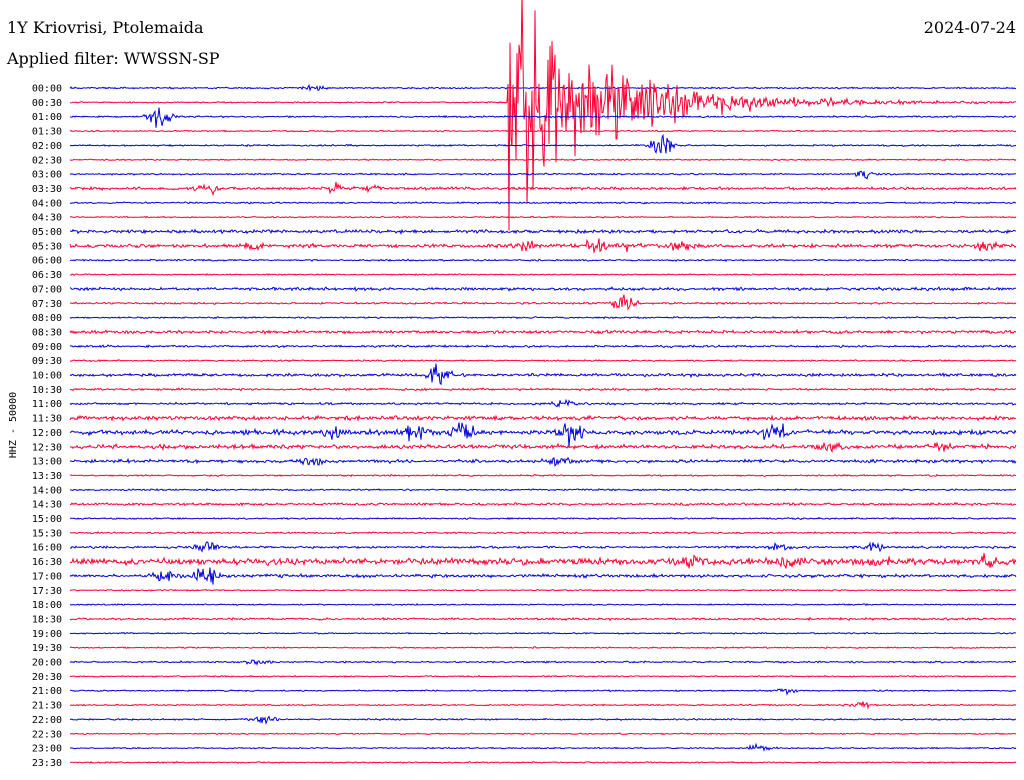 The image size is (1024, 780). What do you see at coordinates (47, 419) in the screenshot?
I see `row-time-label: 11:30` at bounding box center [47, 419].